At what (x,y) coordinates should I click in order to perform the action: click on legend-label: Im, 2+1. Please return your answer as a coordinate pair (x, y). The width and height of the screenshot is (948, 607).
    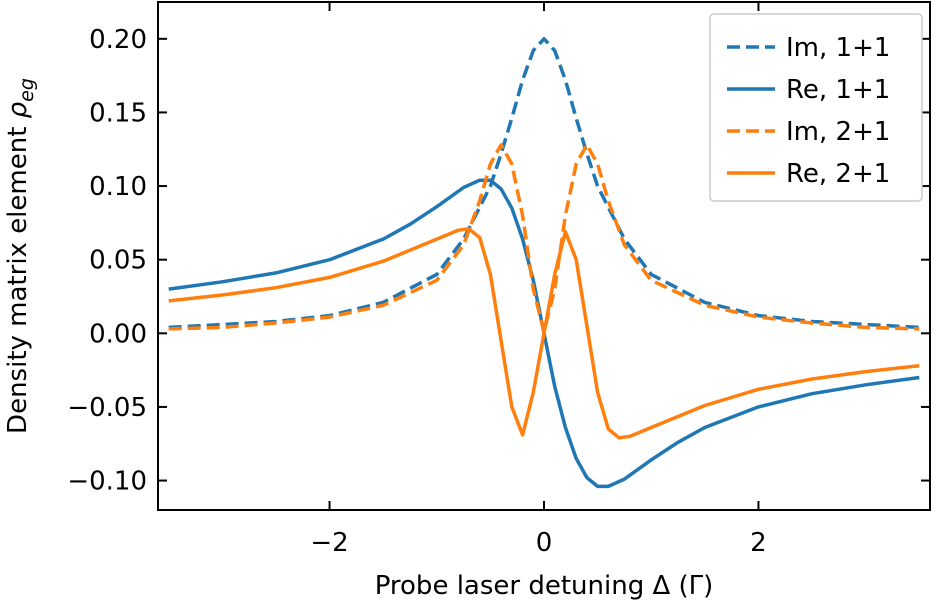
    Looking at the image, I should click on (838, 132).